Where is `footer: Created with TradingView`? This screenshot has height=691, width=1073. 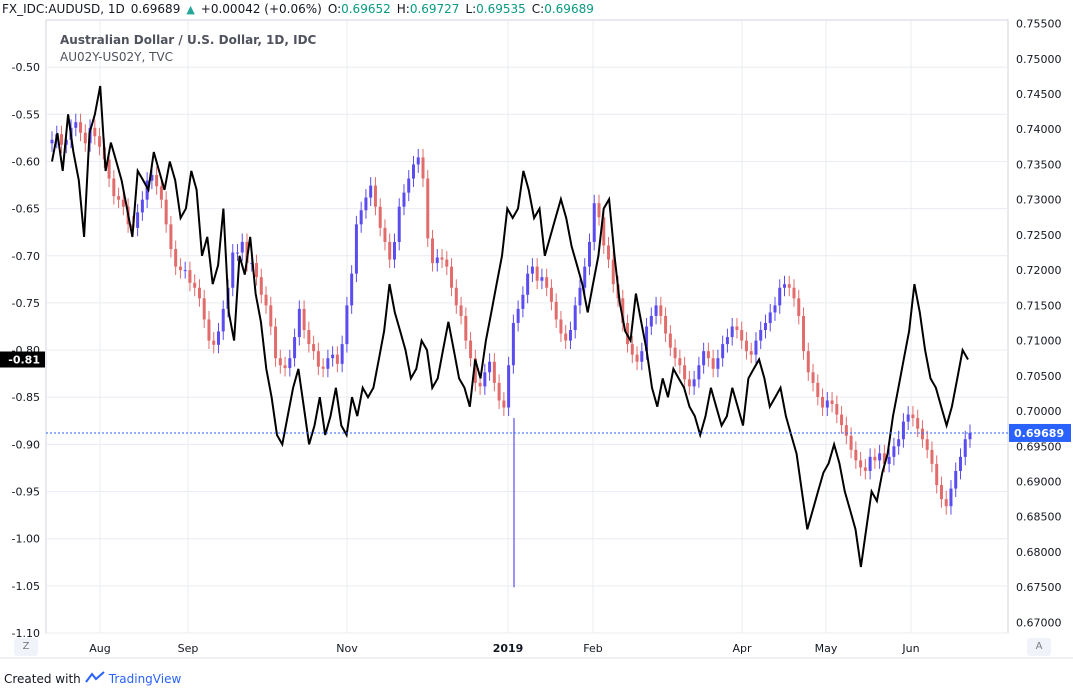 footer: Created with TradingView is located at coordinates (92, 678).